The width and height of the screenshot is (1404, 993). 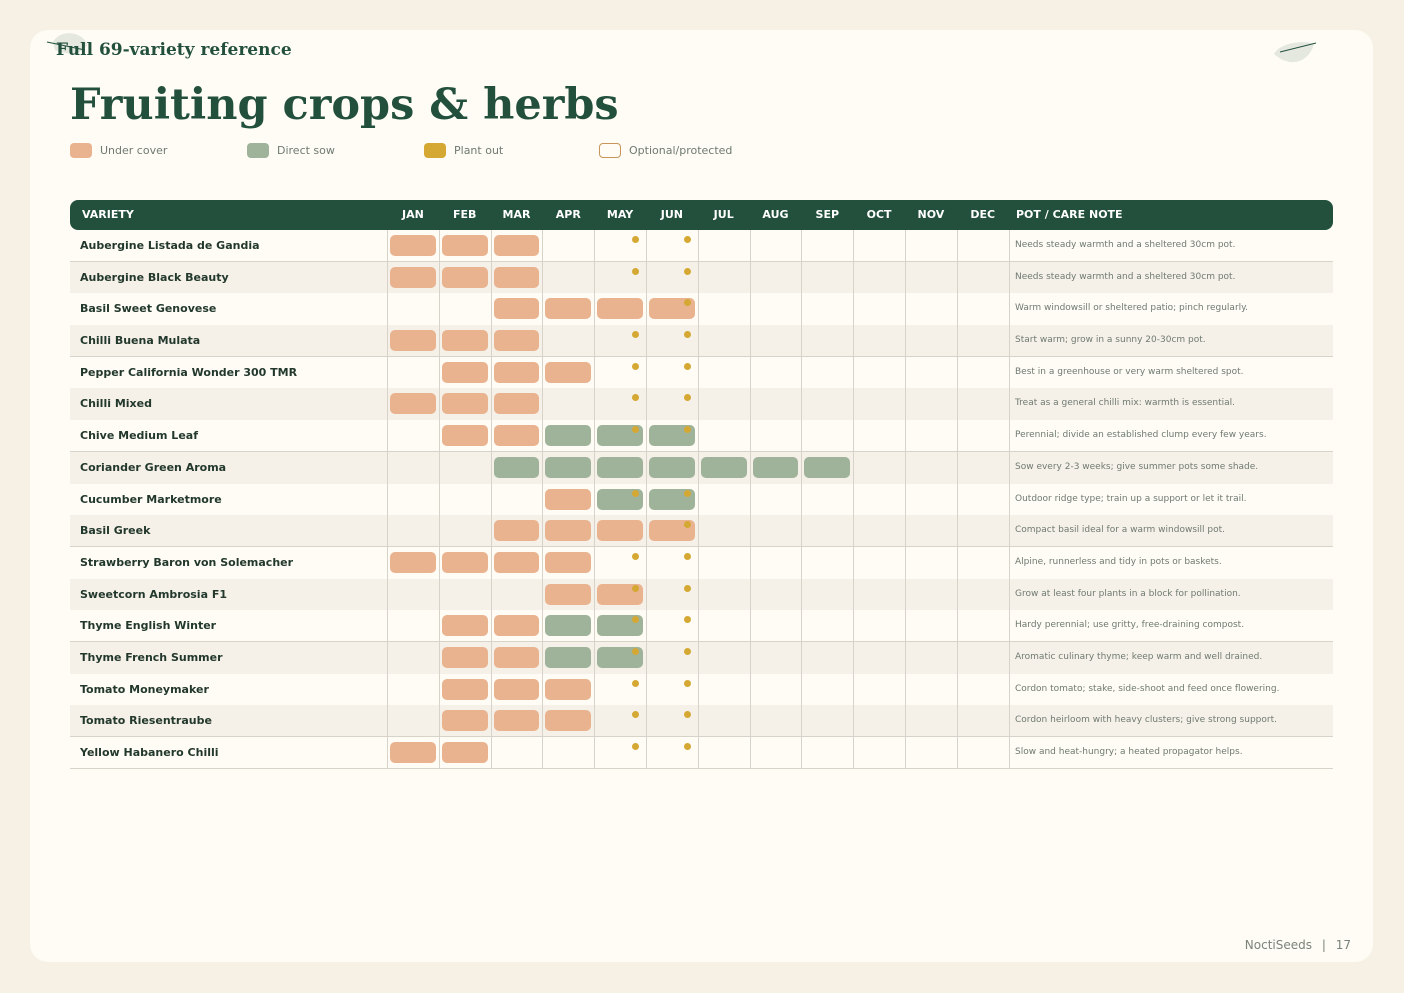 I want to click on column-header-sep: SEP, so click(x=827, y=214).